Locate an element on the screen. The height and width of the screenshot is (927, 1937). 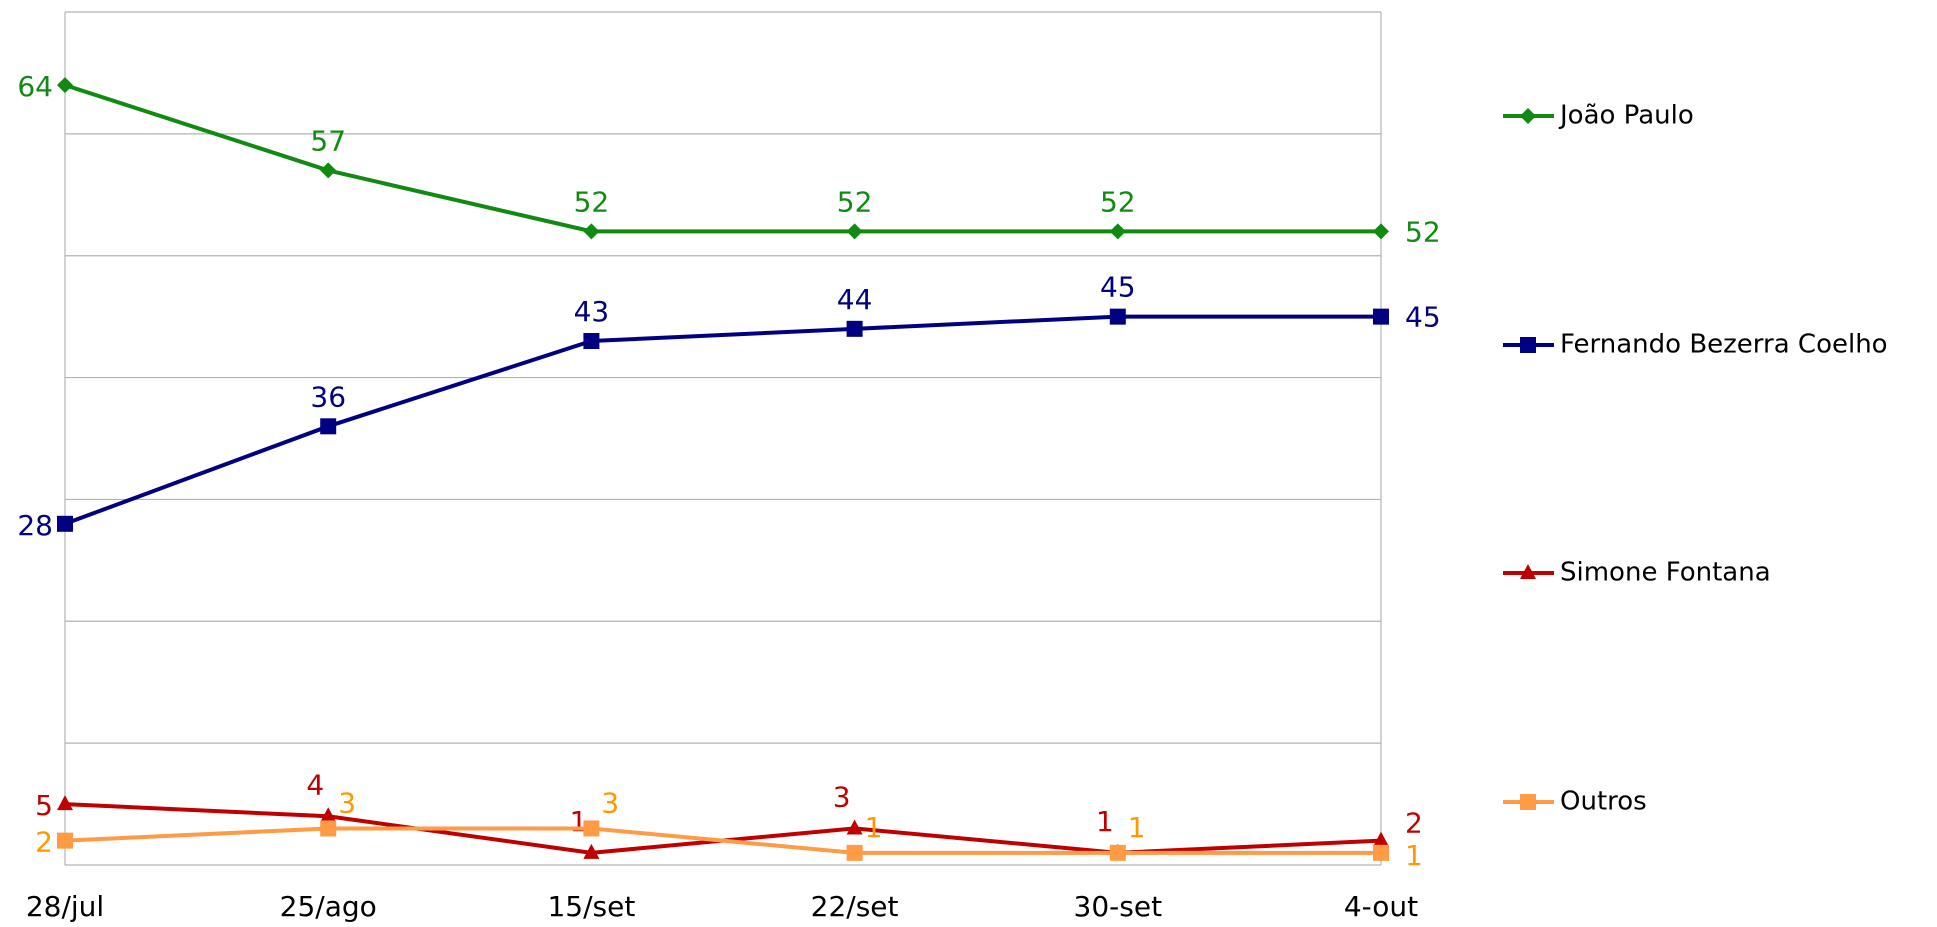
data-label: 43 is located at coordinates (592, 311).